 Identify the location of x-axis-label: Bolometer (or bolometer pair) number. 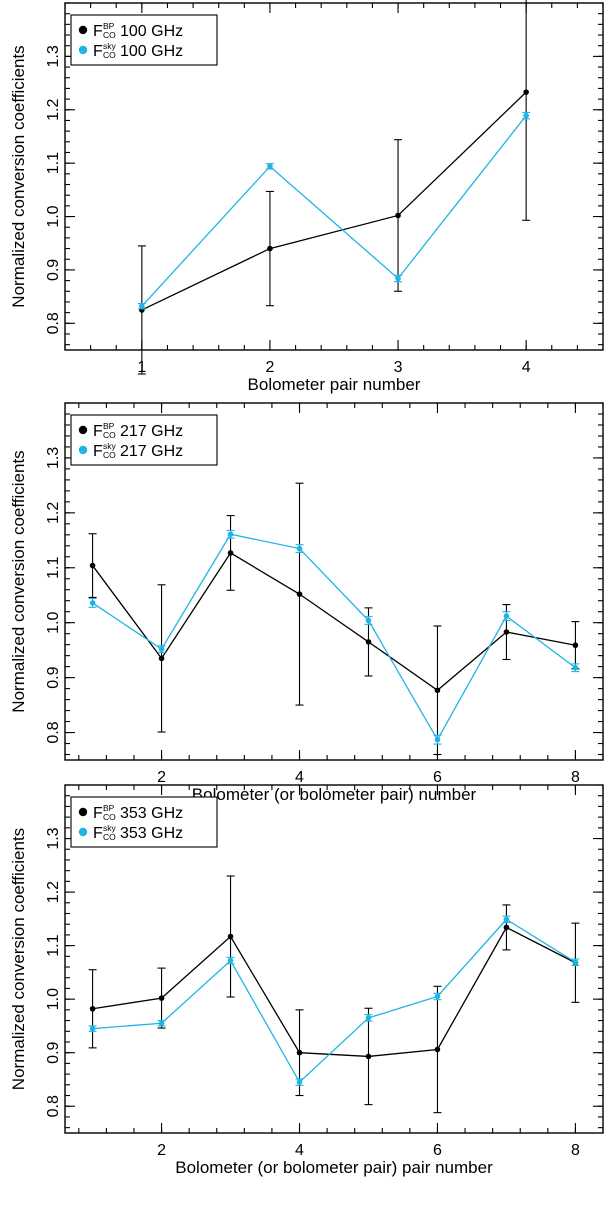
(334, 794).